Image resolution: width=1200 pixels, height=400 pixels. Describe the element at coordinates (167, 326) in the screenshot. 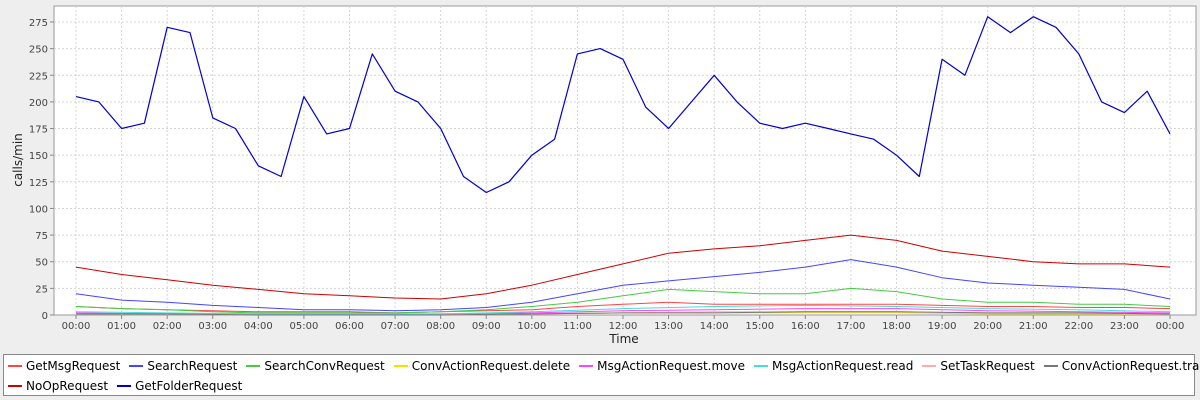

I see `x-tick-label: 02:00` at that location.